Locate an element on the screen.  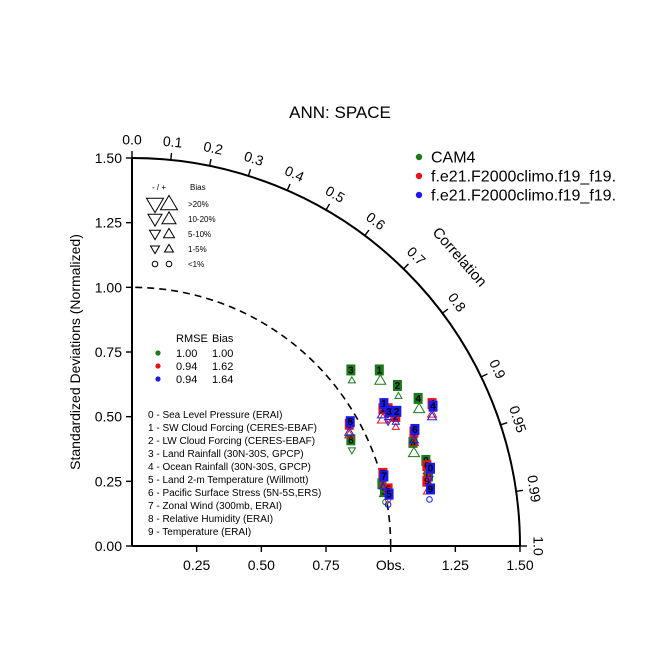
data-point-label: 8 is located at coordinates (350, 422).